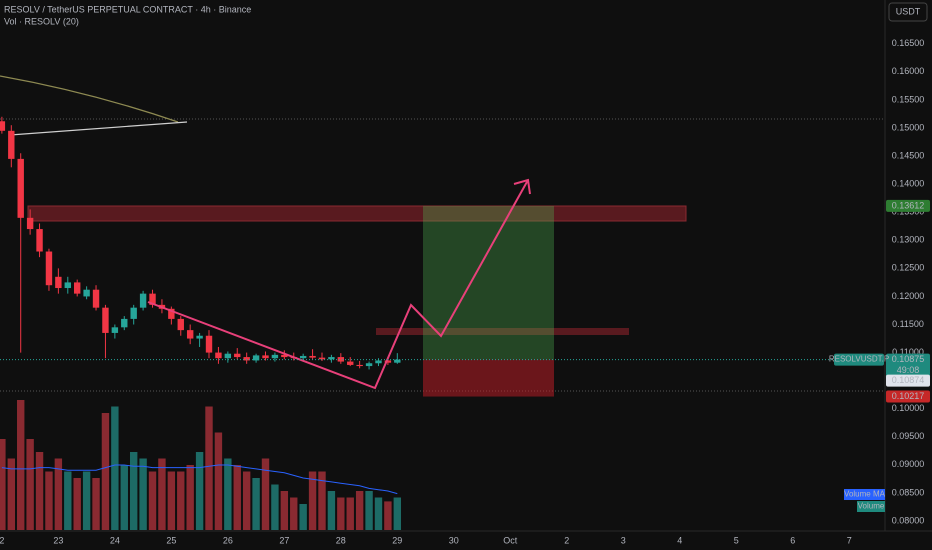 This screenshot has height=550, width=932. I want to click on x-tick-label: 24, so click(115, 540).